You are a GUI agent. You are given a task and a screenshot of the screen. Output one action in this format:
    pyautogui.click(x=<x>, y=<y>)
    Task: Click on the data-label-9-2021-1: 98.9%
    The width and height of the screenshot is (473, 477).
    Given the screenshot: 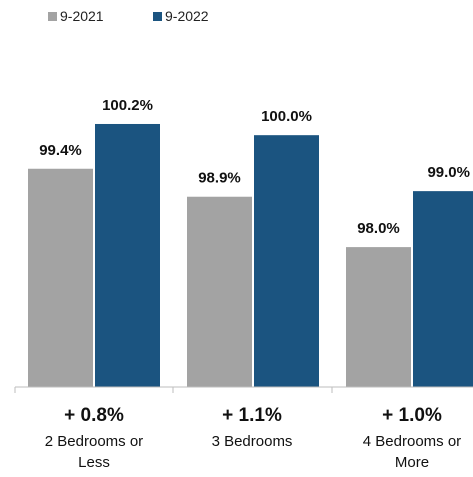 What is the action you would take?
    pyautogui.click(x=219, y=178)
    